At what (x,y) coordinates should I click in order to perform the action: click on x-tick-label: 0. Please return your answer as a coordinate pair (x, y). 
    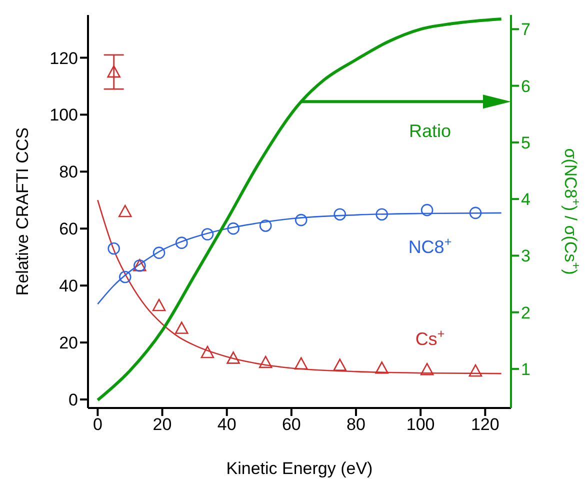
    Looking at the image, I should click on (97, 424).